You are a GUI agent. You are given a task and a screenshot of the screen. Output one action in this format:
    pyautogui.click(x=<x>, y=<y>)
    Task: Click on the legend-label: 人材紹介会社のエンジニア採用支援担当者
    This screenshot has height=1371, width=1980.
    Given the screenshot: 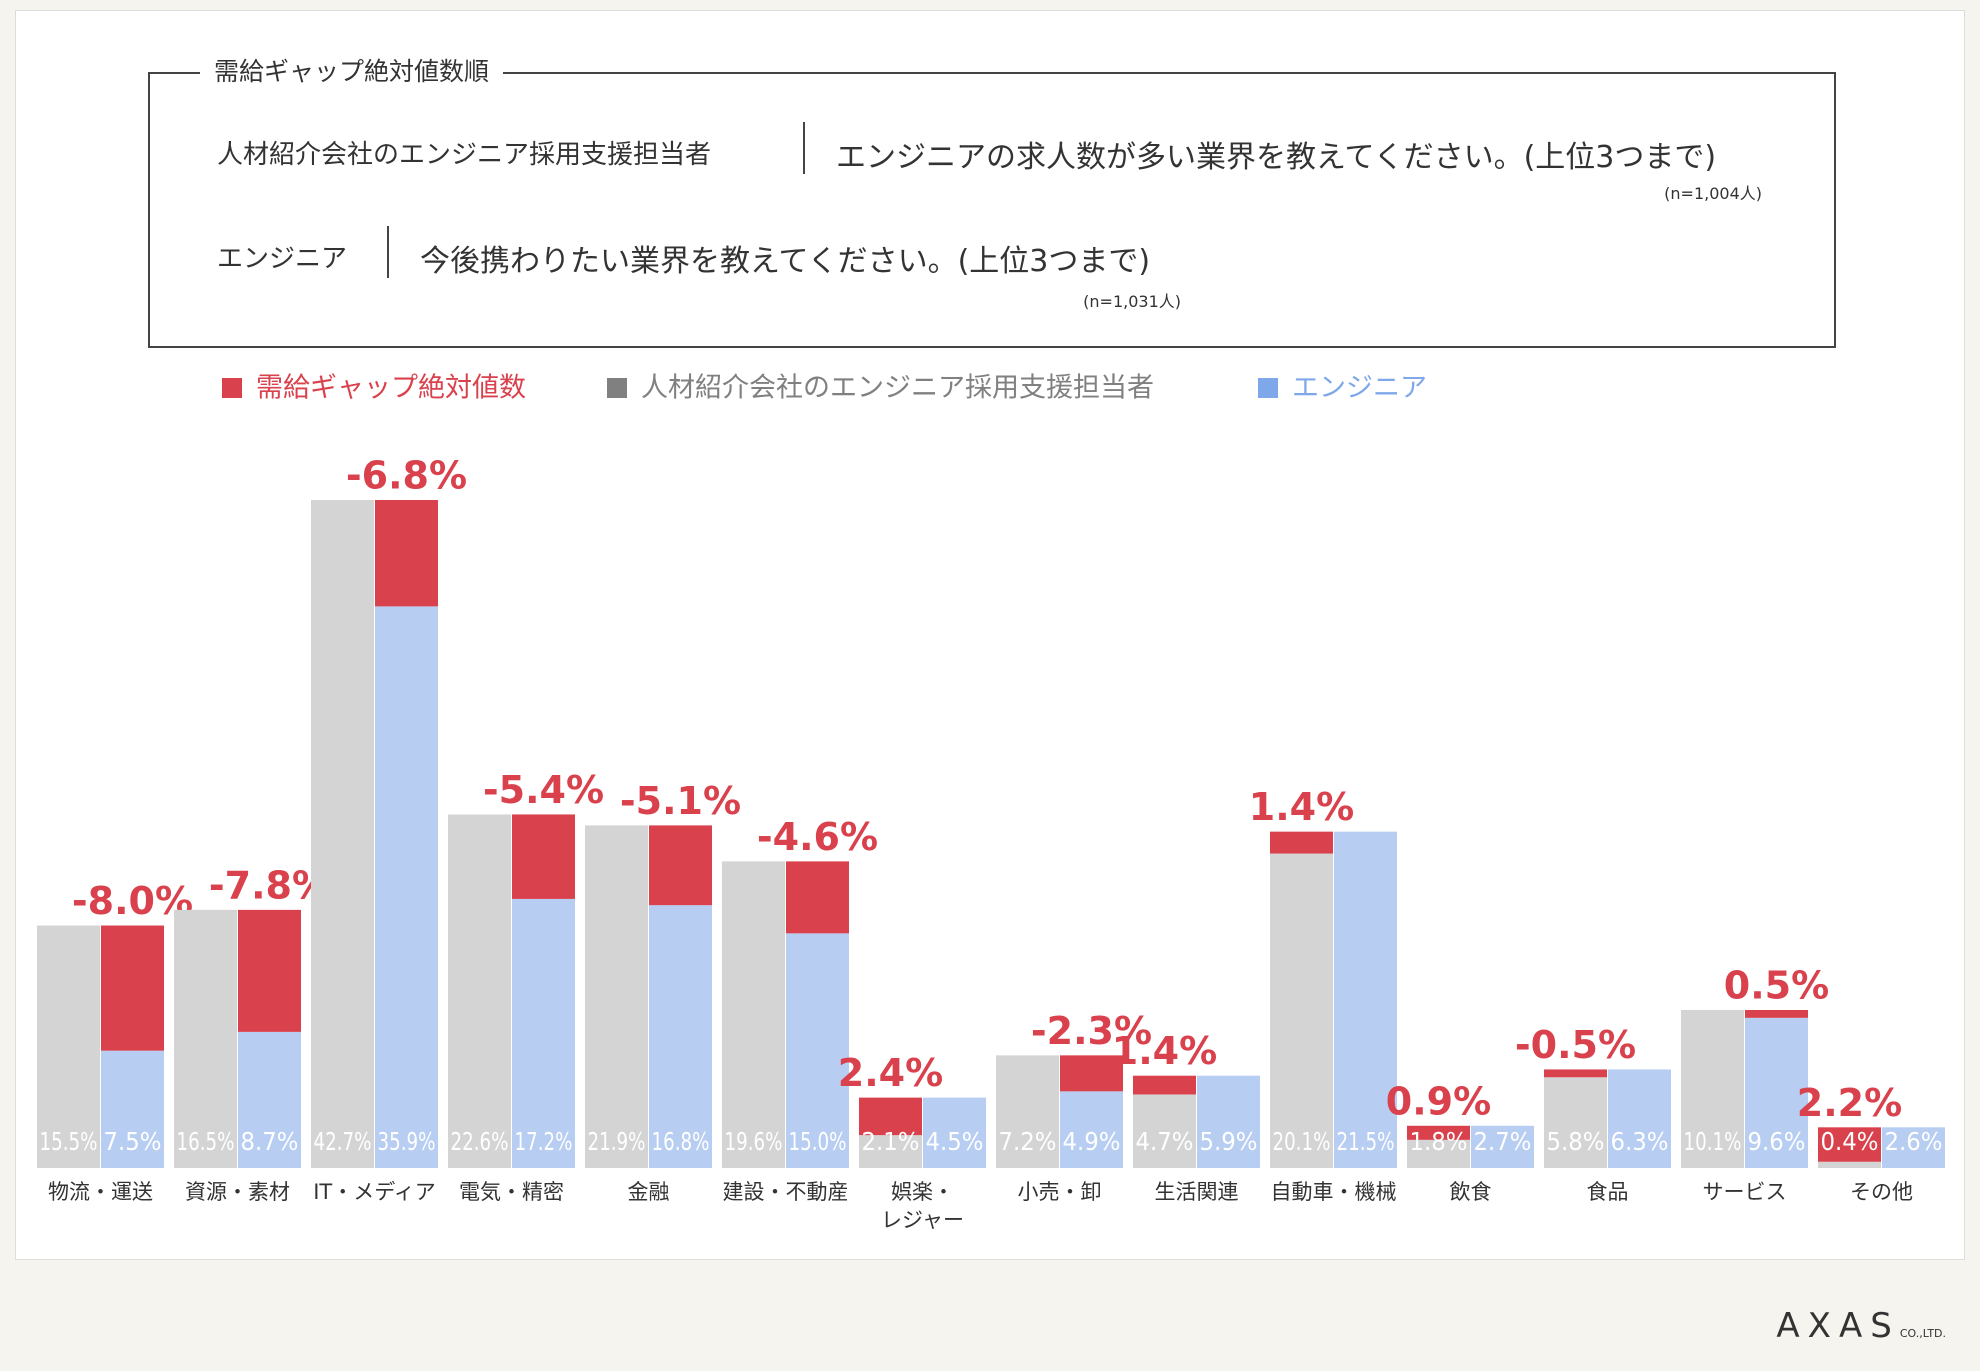 What is the action you would take?
    pyautogui.click(x=897, y=388)
    